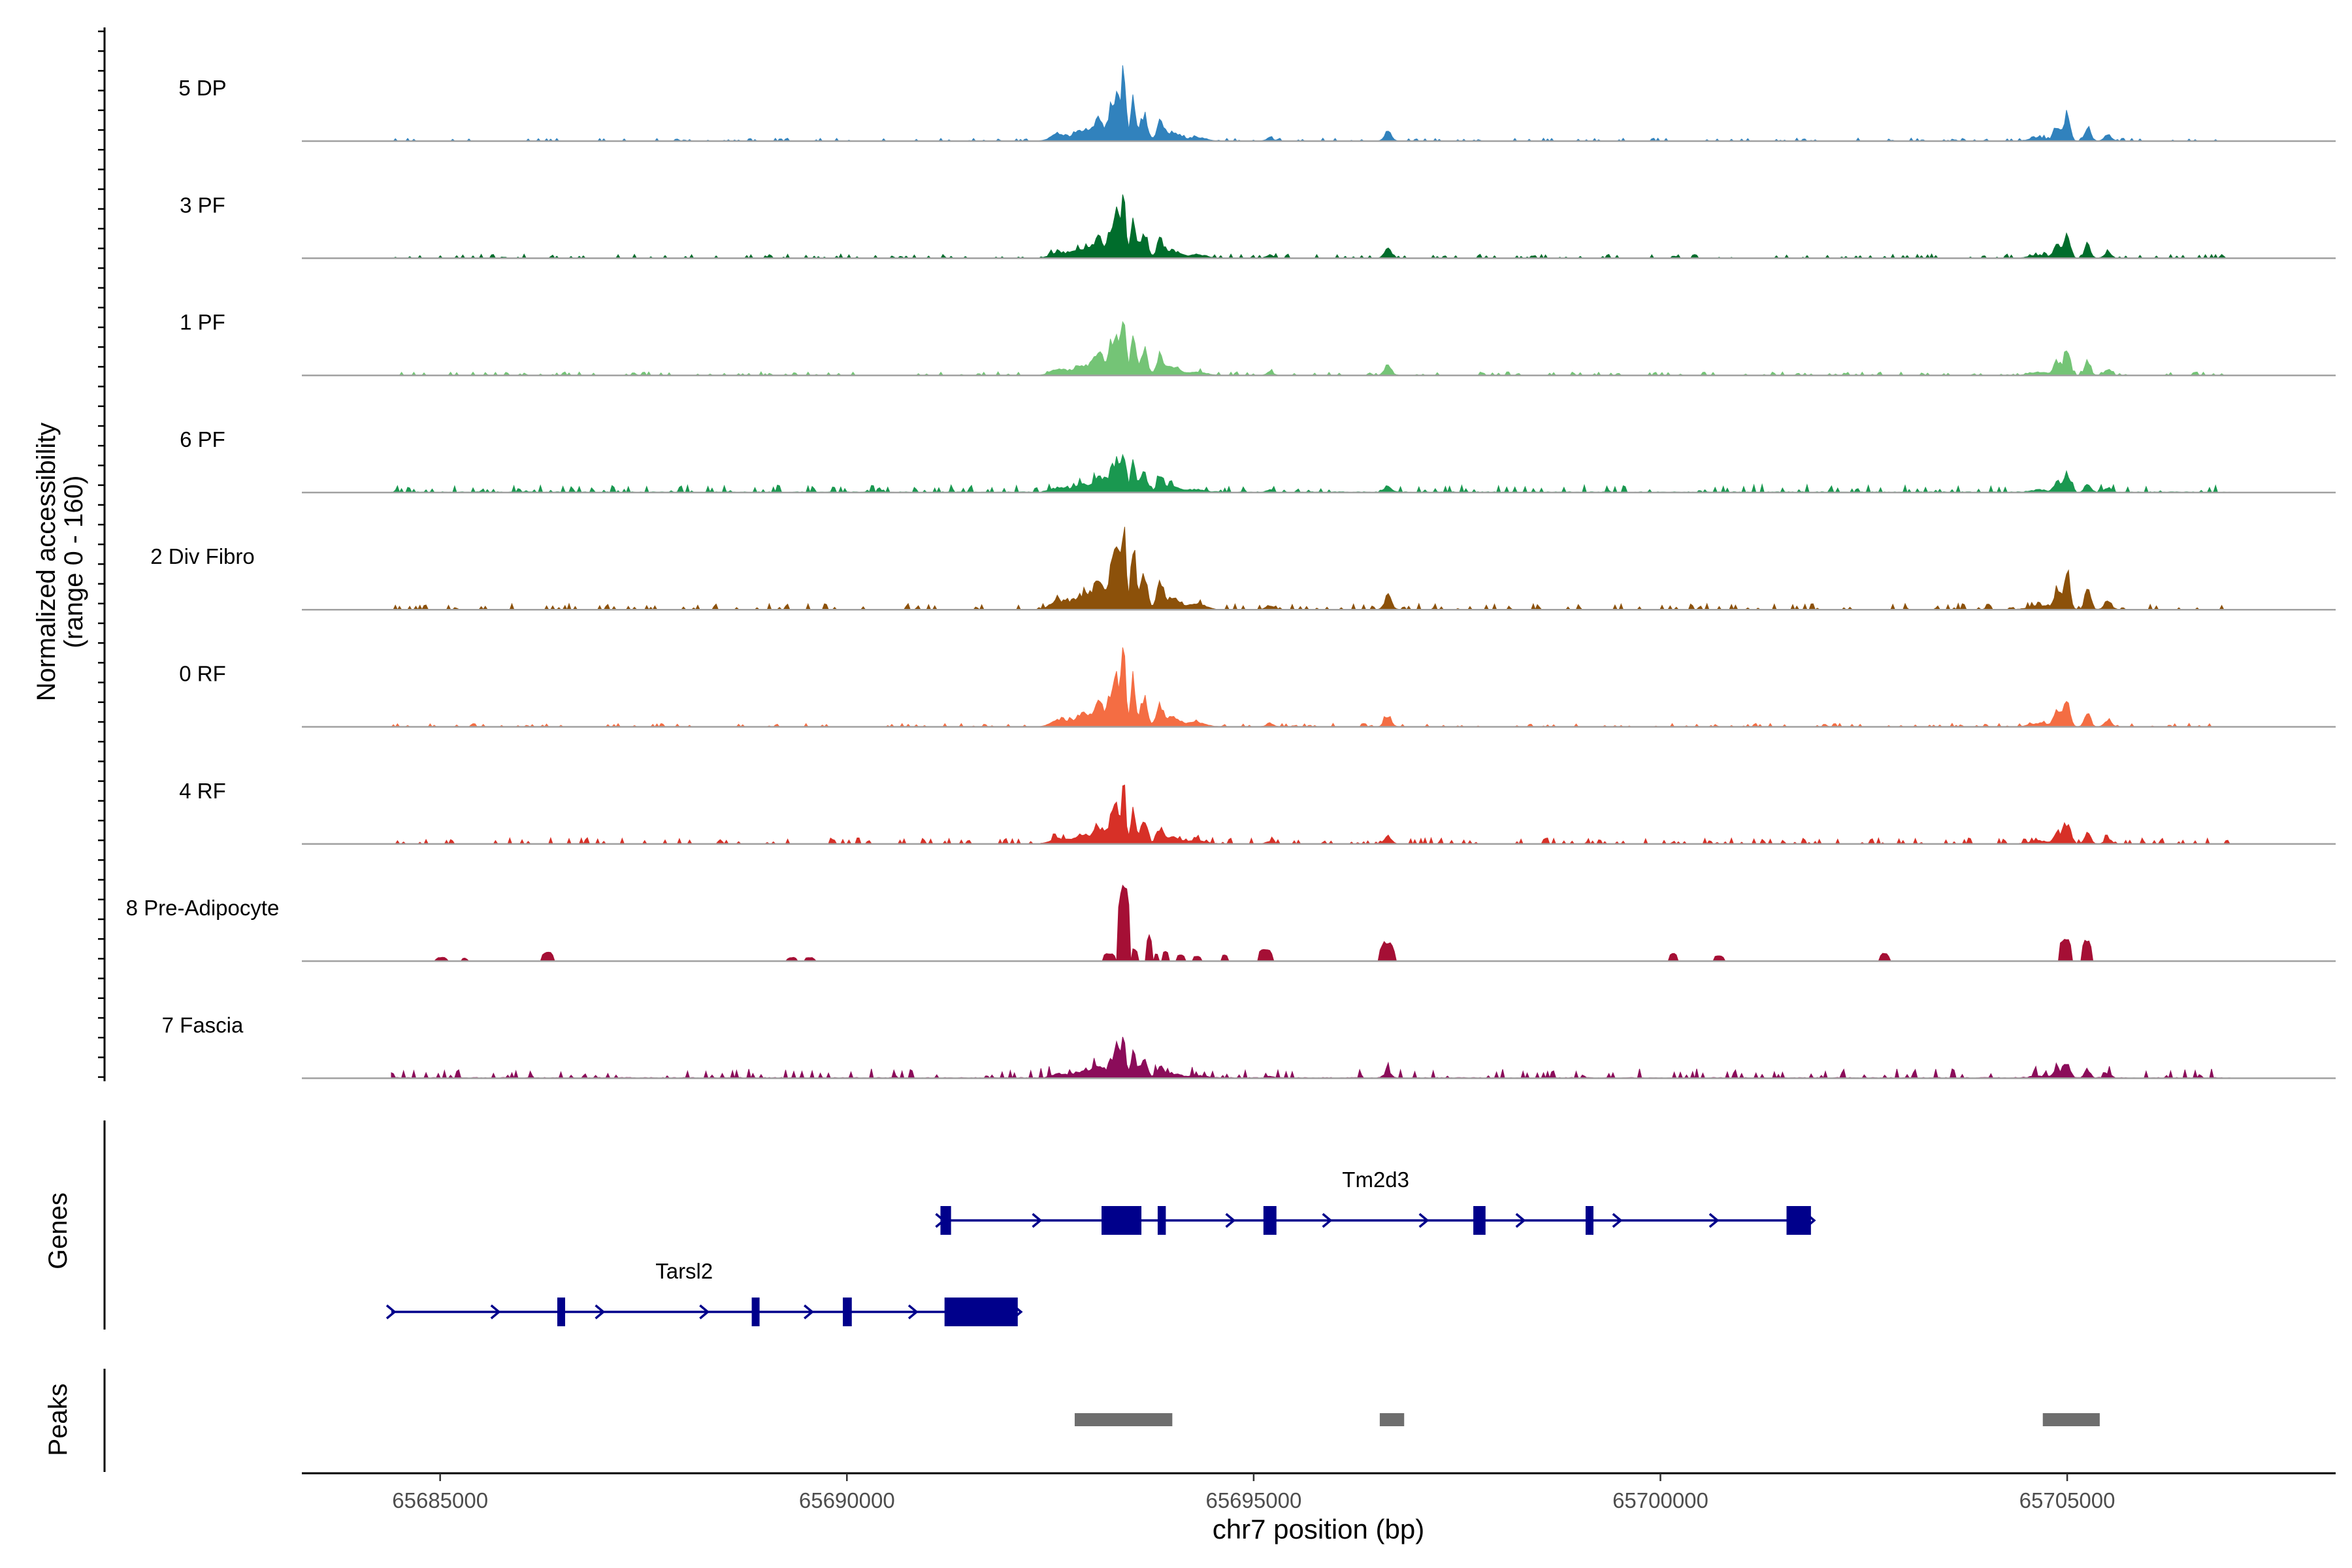  I want to click on y-axis-label: Normalized accessibility, so click(46, 562).